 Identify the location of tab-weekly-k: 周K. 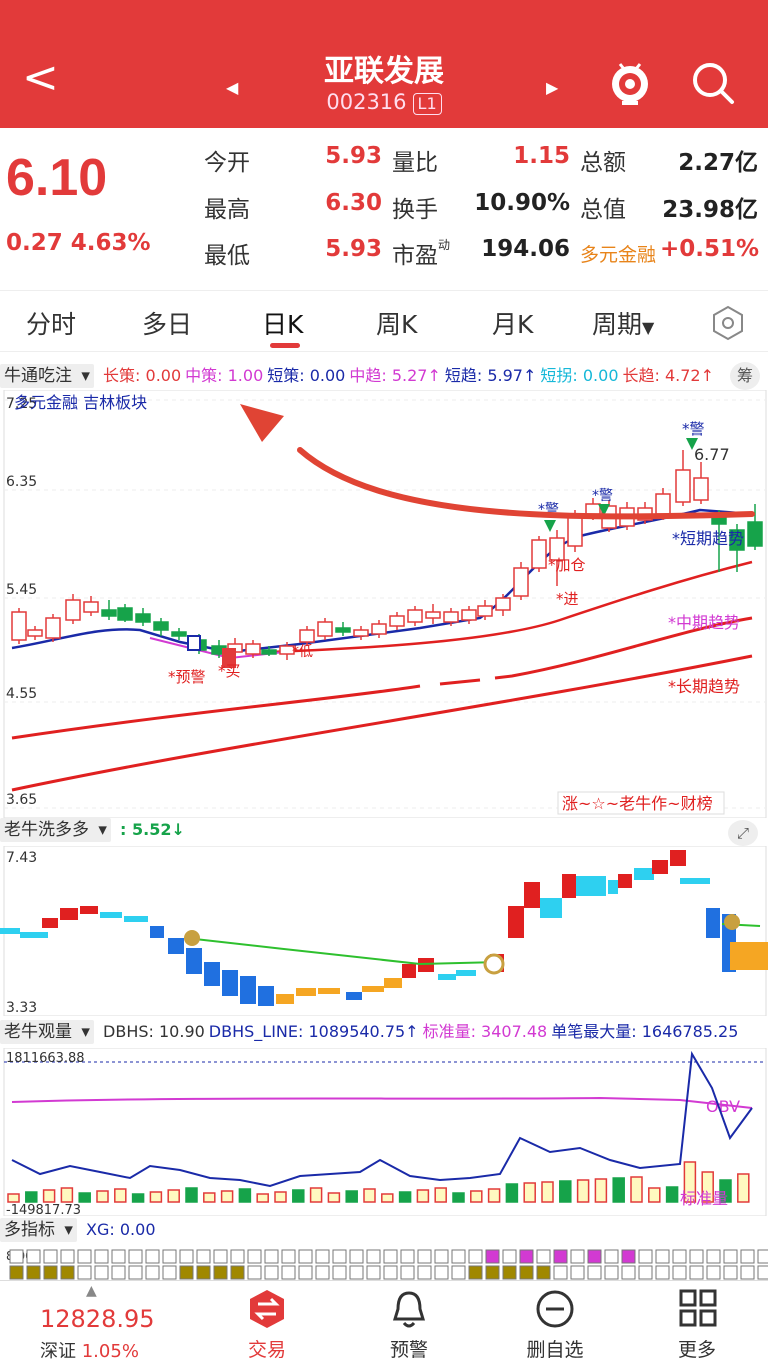
(397, 324).